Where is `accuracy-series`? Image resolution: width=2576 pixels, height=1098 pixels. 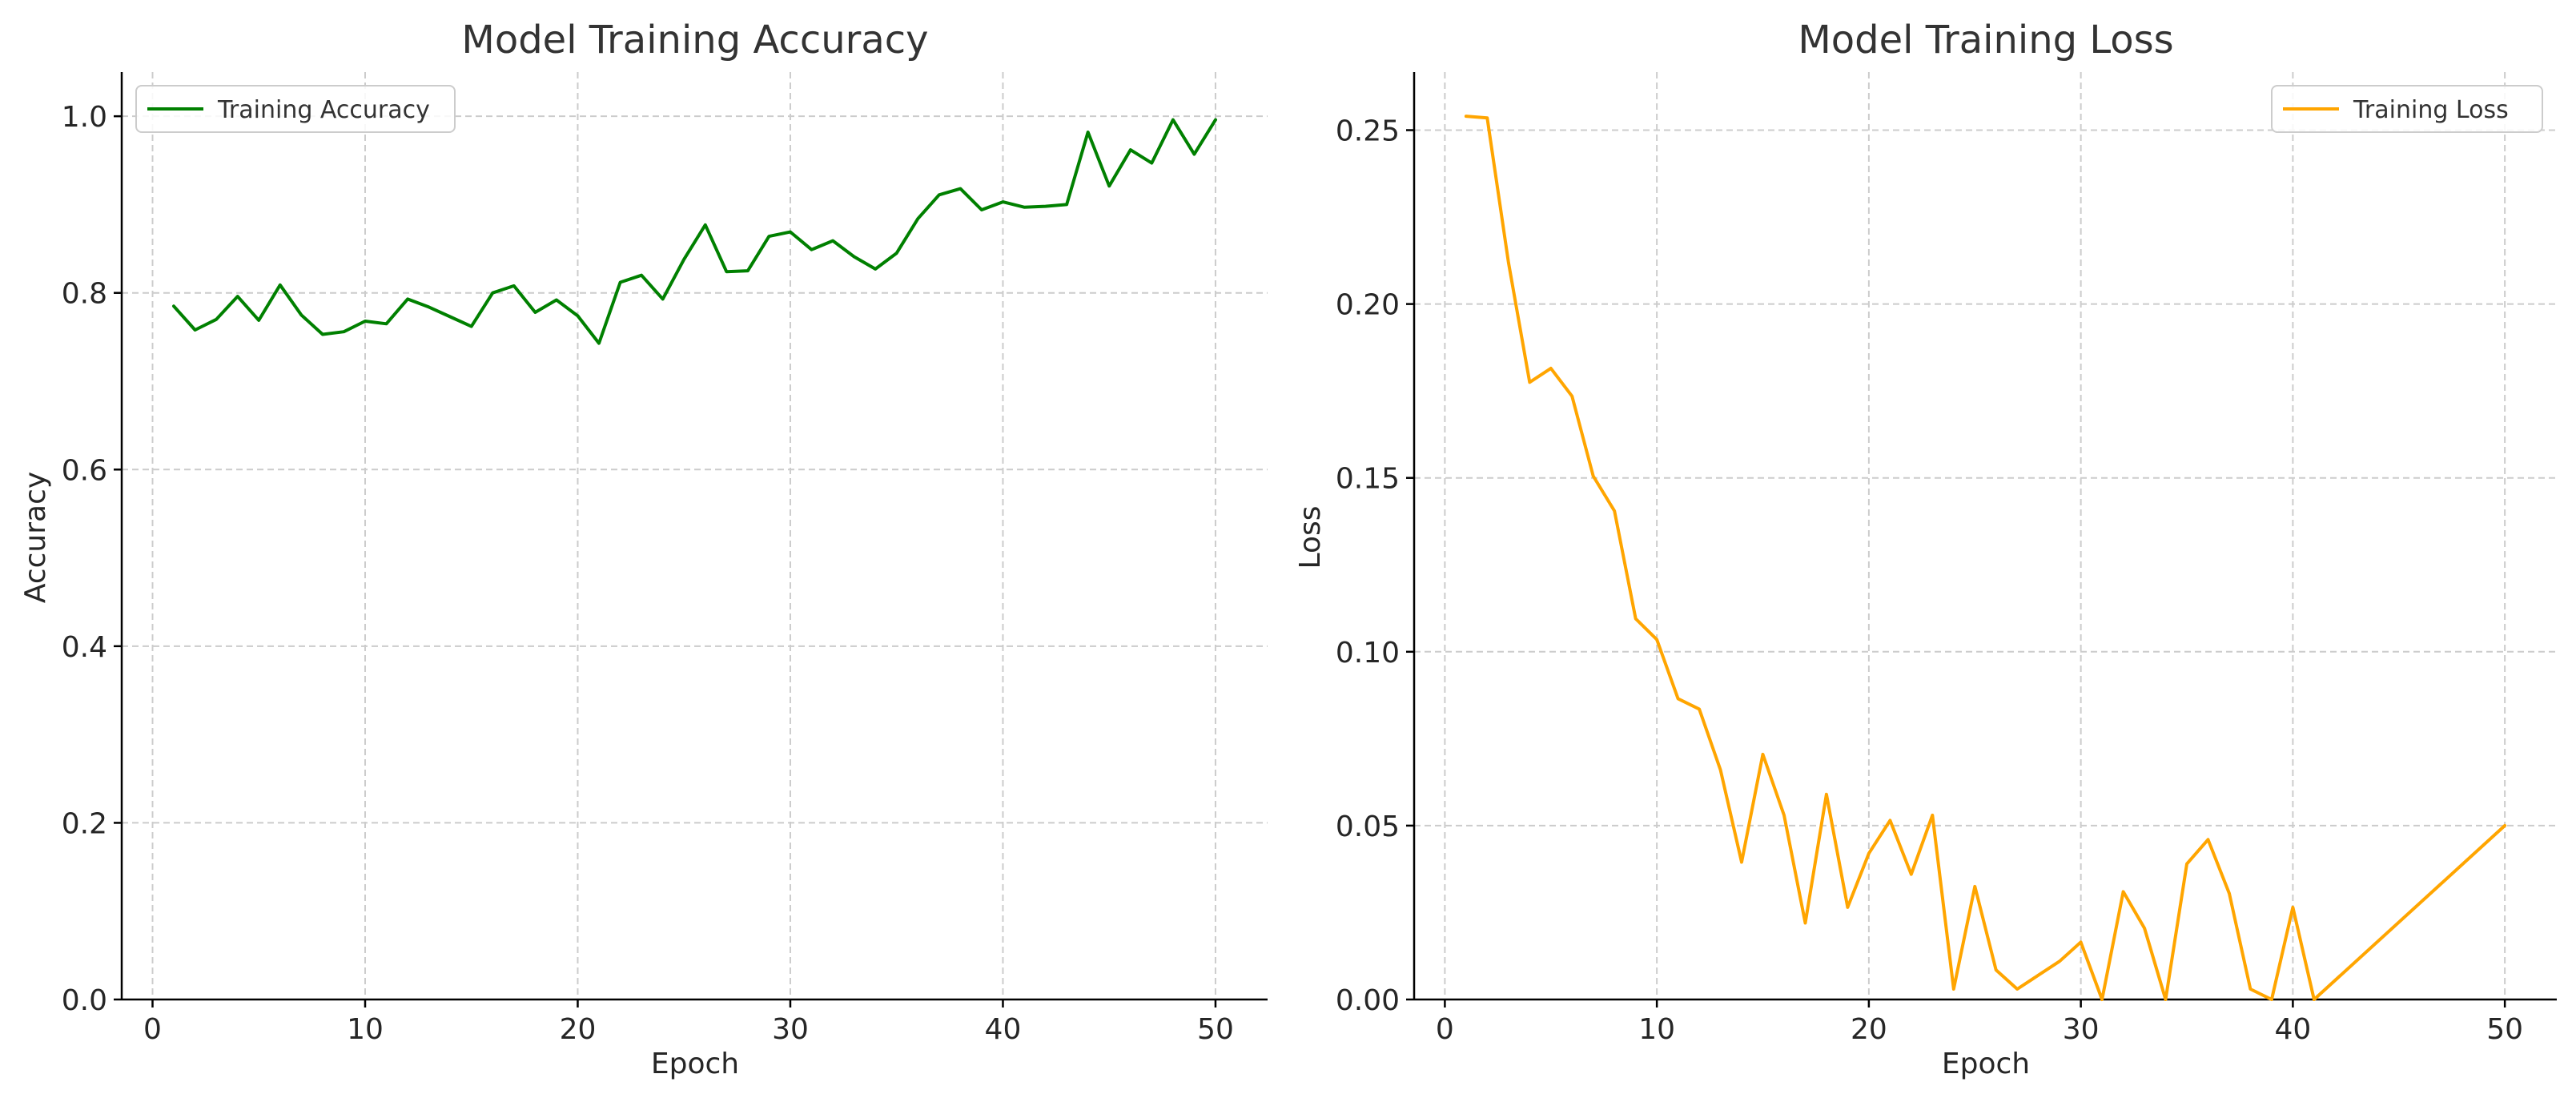 accuracy-series is located at coordinates (694, 231).